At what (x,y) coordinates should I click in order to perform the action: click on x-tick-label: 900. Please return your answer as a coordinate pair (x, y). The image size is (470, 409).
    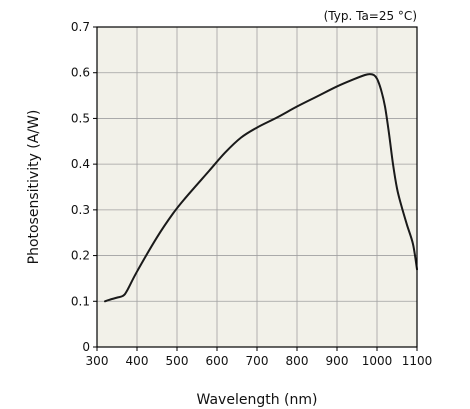
    Looking at the image, I should click on (337, 361).